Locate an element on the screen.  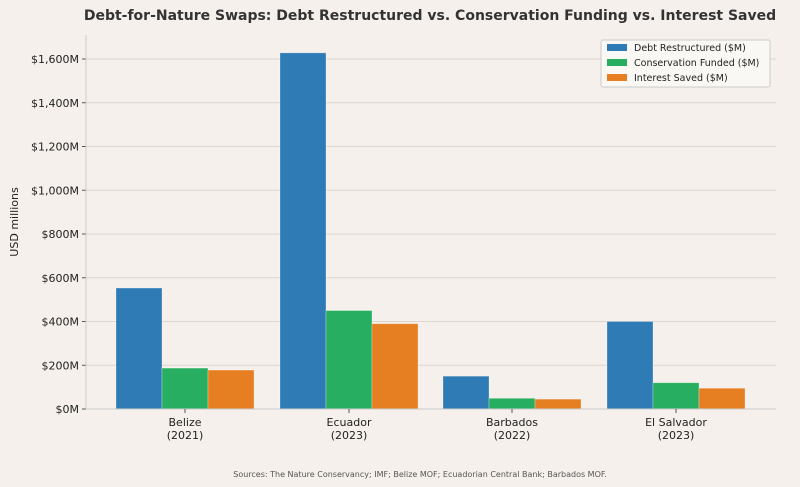
y-tick-label: $600M is located at coordinates (61, 278).